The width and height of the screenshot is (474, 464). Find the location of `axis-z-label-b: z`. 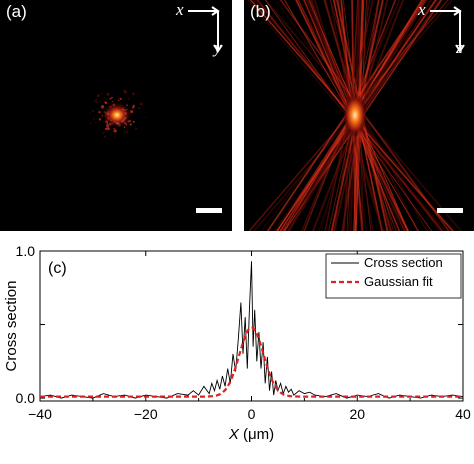

axis-z-label-b: z is located at coordinates (459, 47).